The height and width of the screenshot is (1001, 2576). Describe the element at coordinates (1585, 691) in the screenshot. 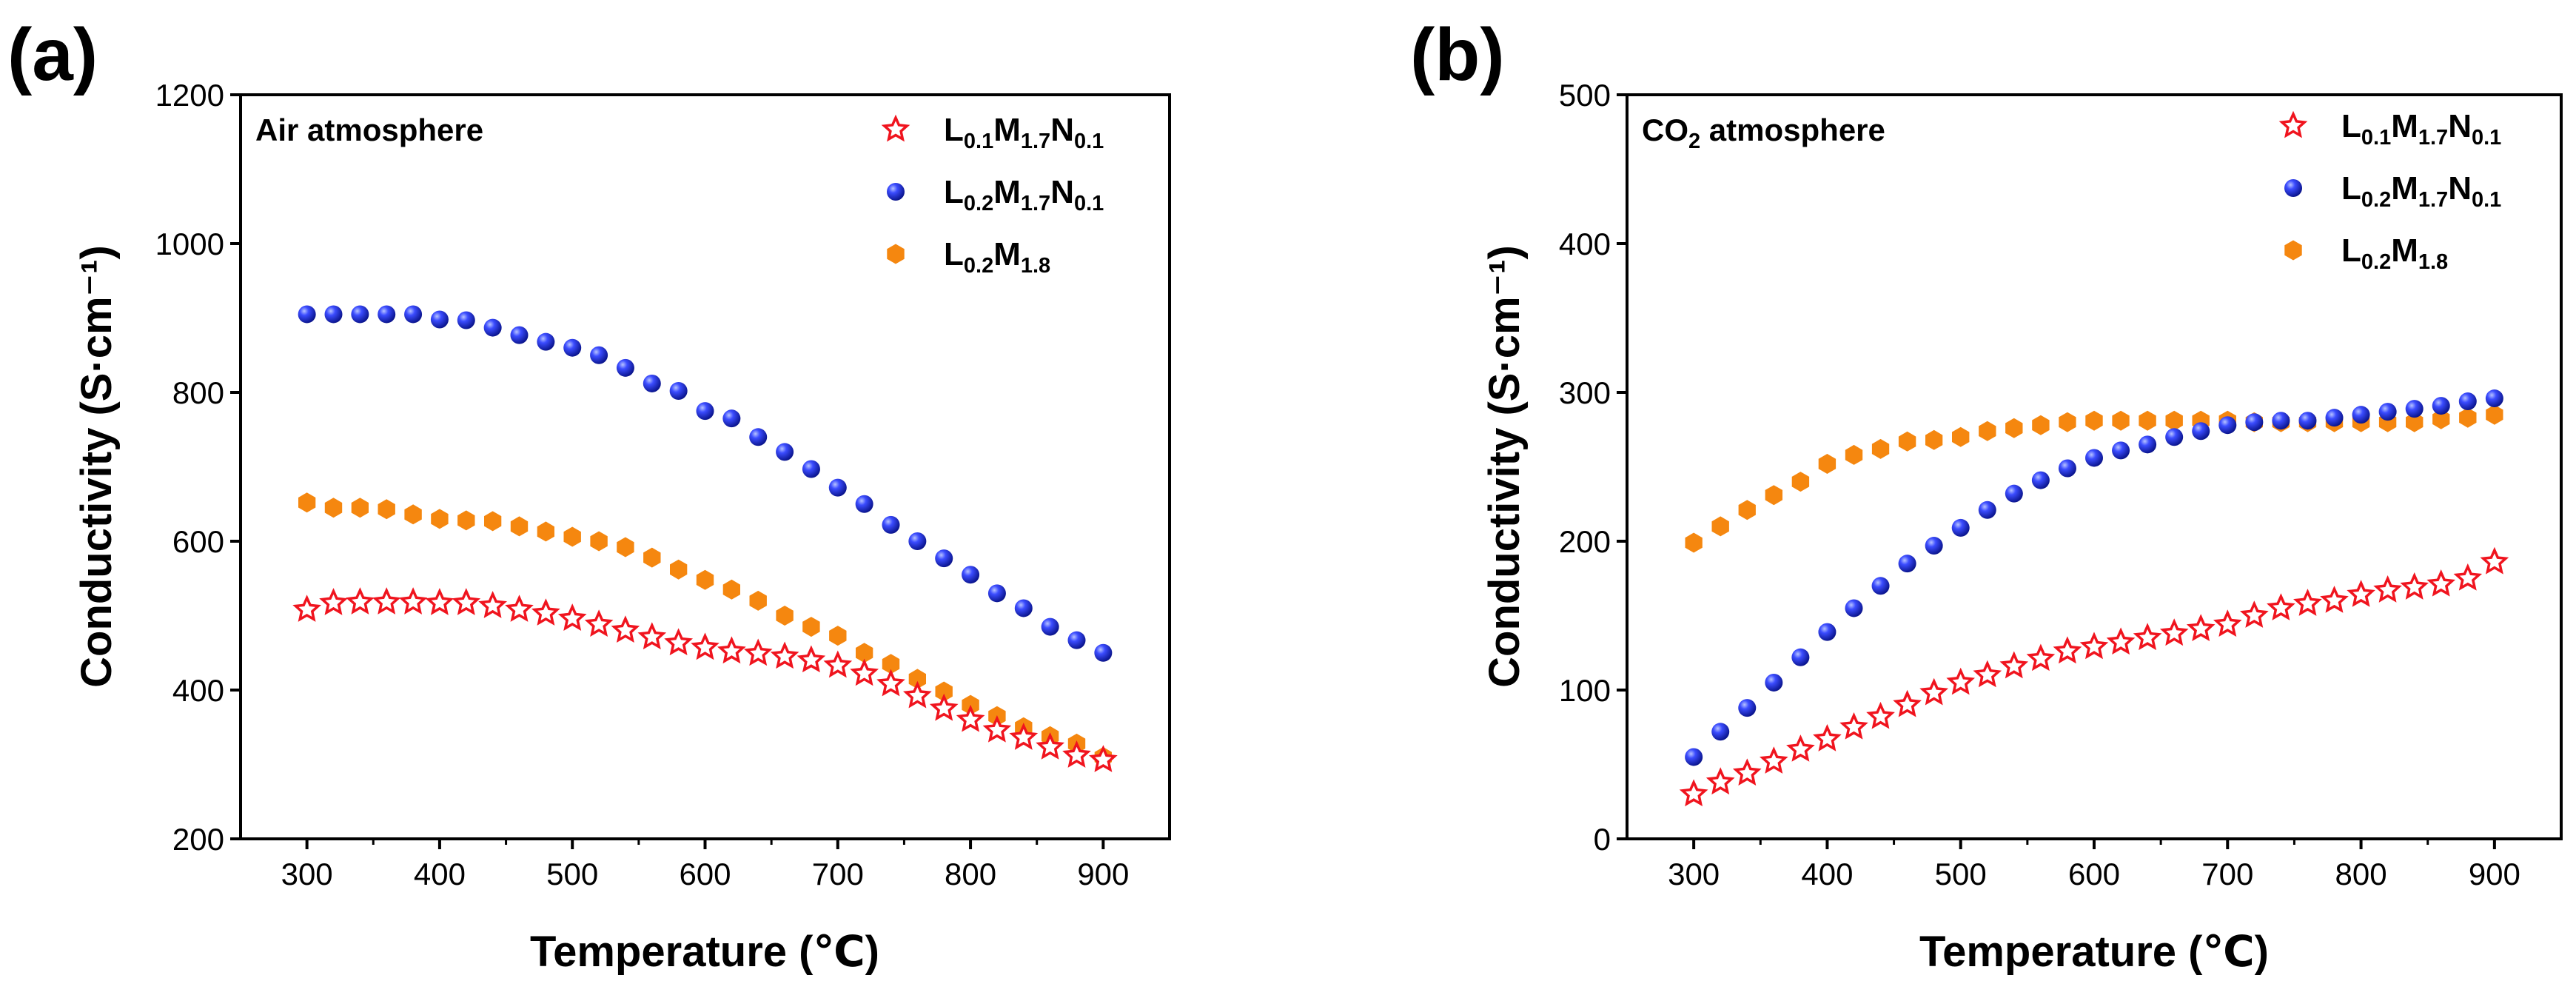

I see `y-tick-label: 100` at that location.